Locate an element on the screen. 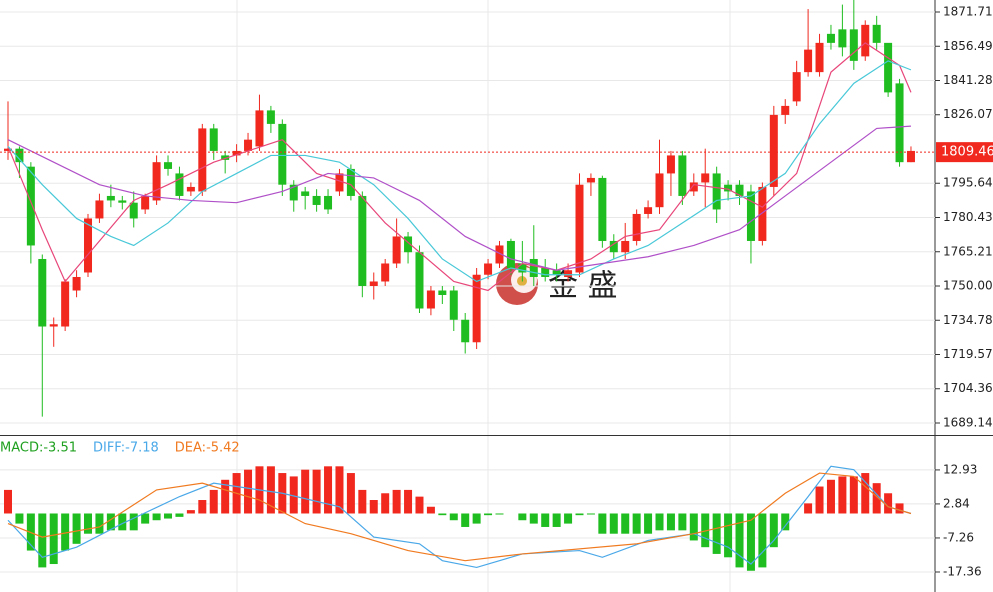  y-tick-label: 1795.64 is located at coordinates (968, 183).